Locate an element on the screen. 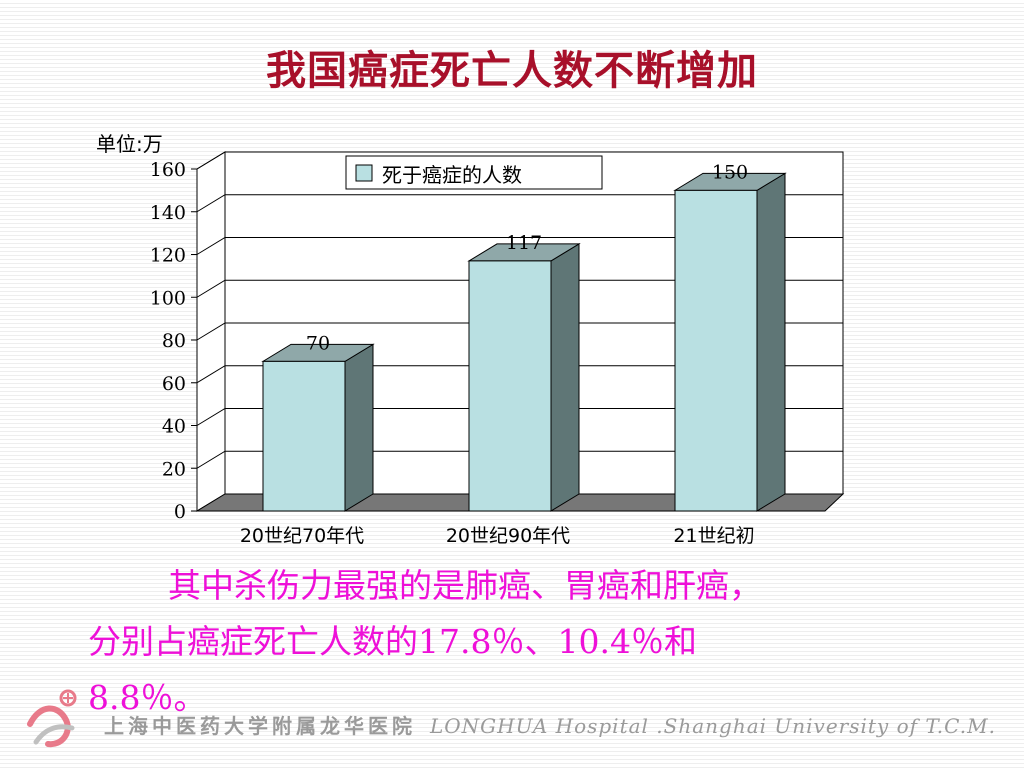 This screenshot has height=768, width=1024. y-tick-label: 140 is located at coordinates (168, 213).